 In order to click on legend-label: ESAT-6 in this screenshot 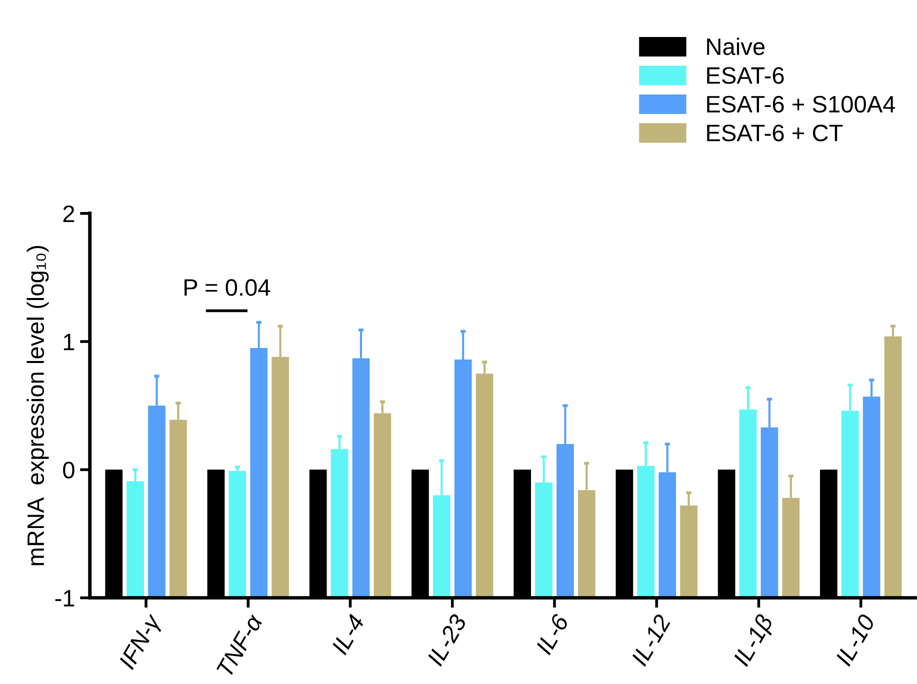, I will do `click(745, 75)`.